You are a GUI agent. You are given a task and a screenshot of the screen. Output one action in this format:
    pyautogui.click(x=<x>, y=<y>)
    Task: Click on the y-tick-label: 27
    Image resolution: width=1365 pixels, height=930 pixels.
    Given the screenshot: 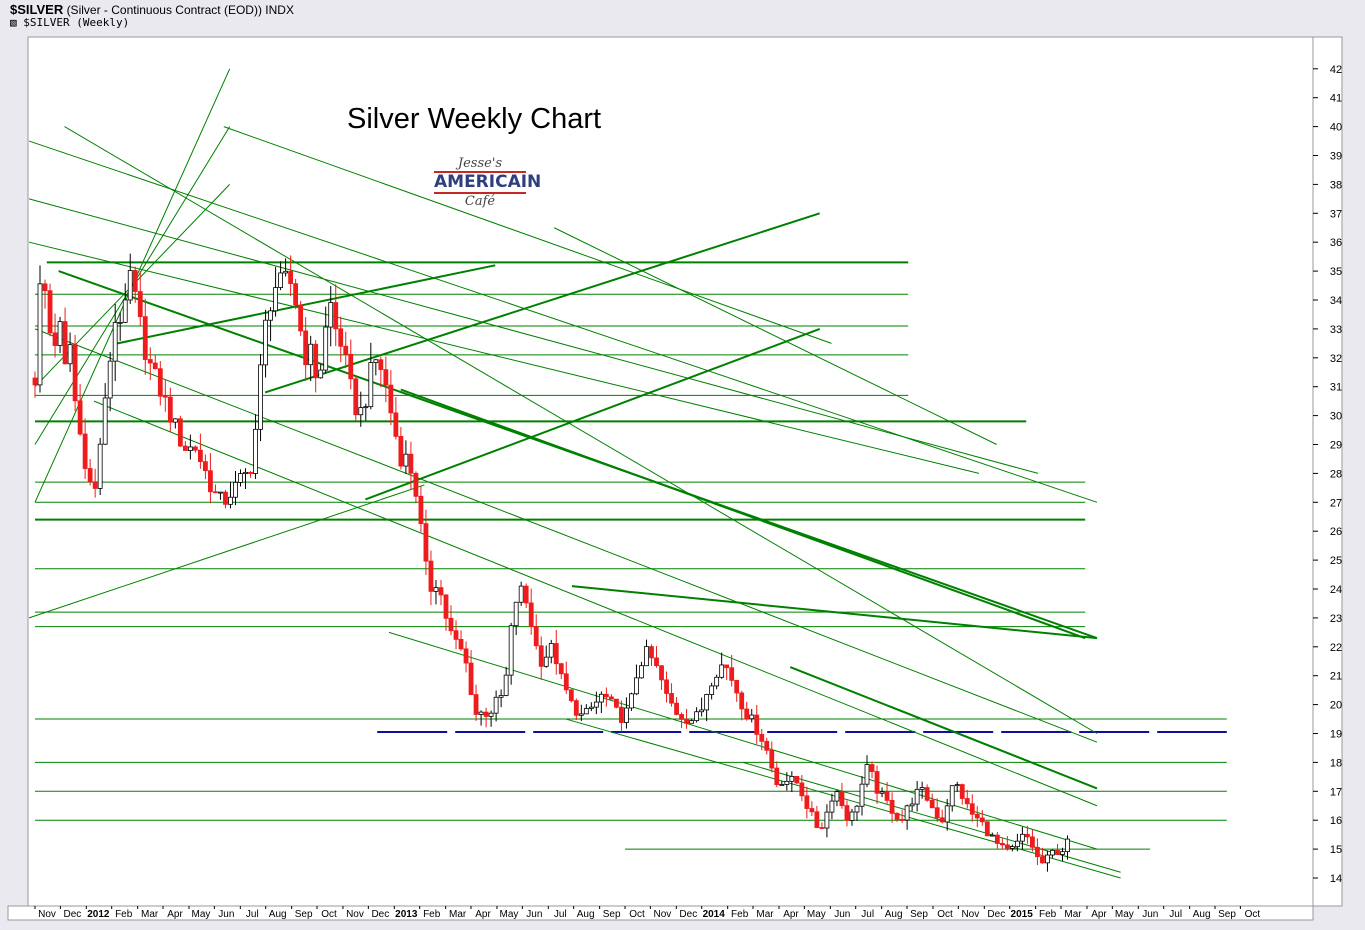 What is the action you would take?
    pyautogui.click(x=1336, y=503)
    